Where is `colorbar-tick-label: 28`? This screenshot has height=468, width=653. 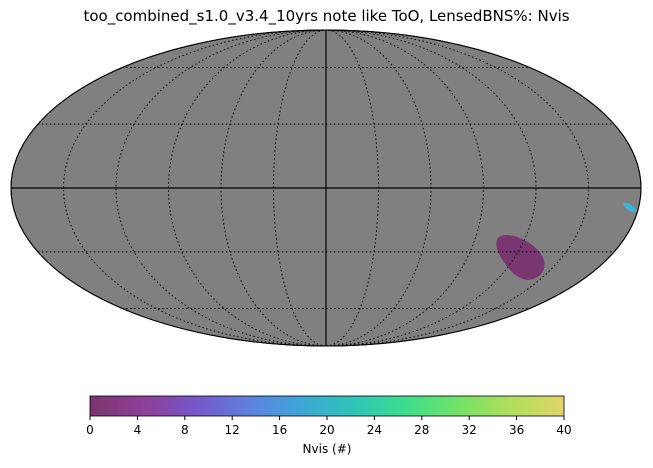
colorbar-tick-label: 28 is located at coordinates (421, 430).